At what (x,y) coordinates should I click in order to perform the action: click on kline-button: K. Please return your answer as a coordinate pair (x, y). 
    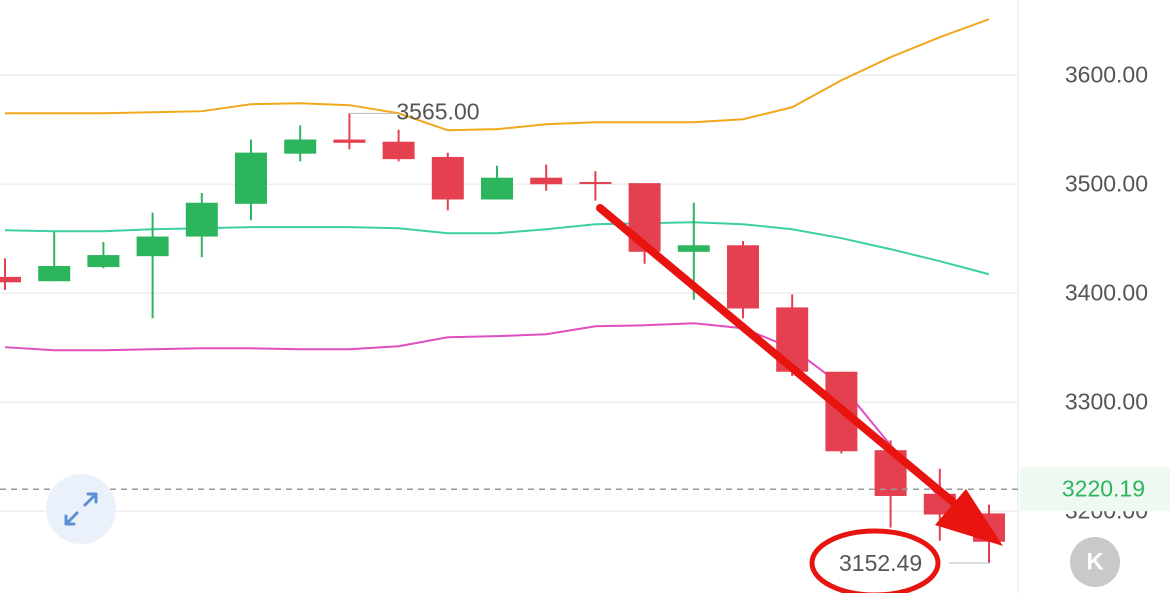
    Looking at the image, I should click on (1095, 562).